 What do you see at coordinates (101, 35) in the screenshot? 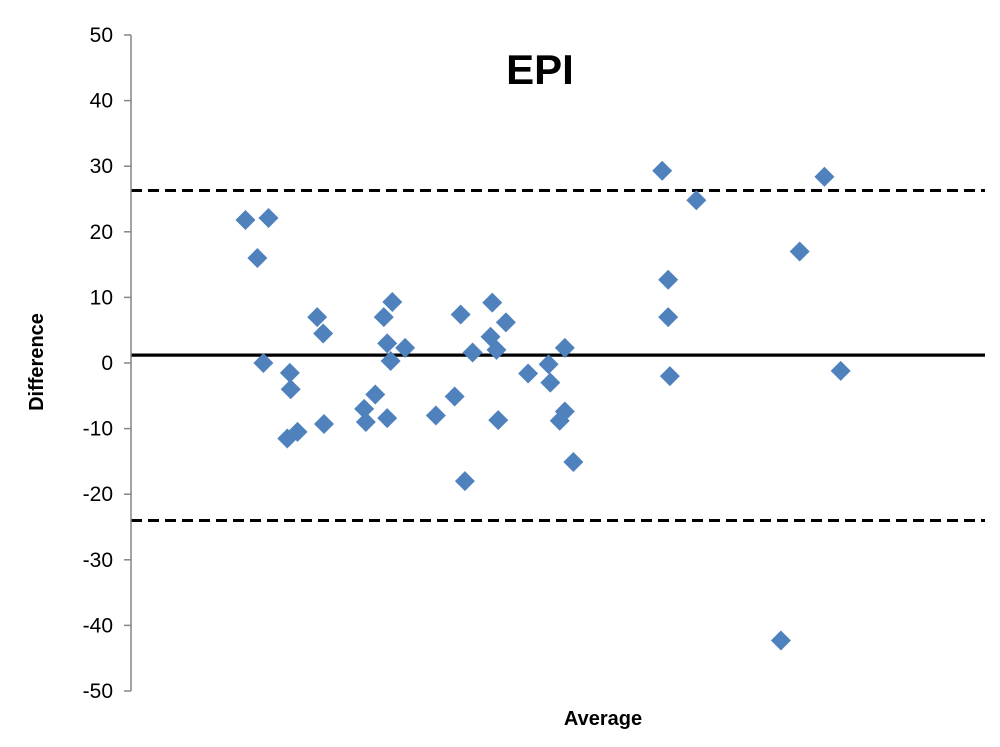
I see `y-tick-label: 50` at bounding box center [101, 35].